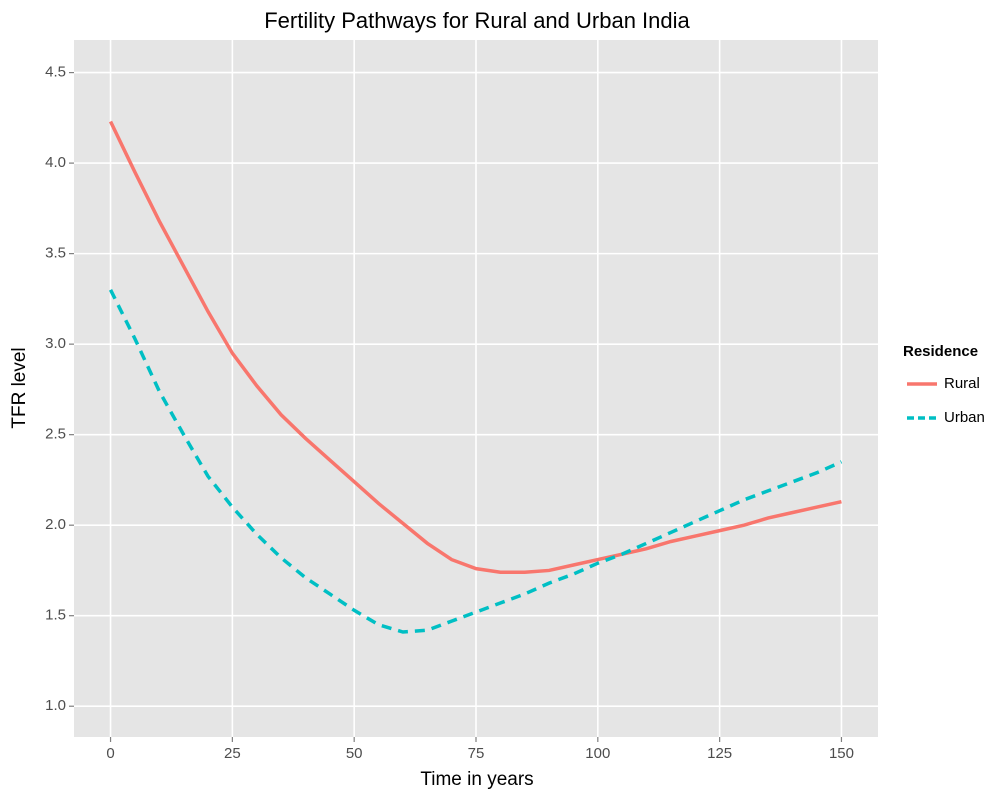  I want to click on legend: Residence Rural Urban, so click(944, 384).